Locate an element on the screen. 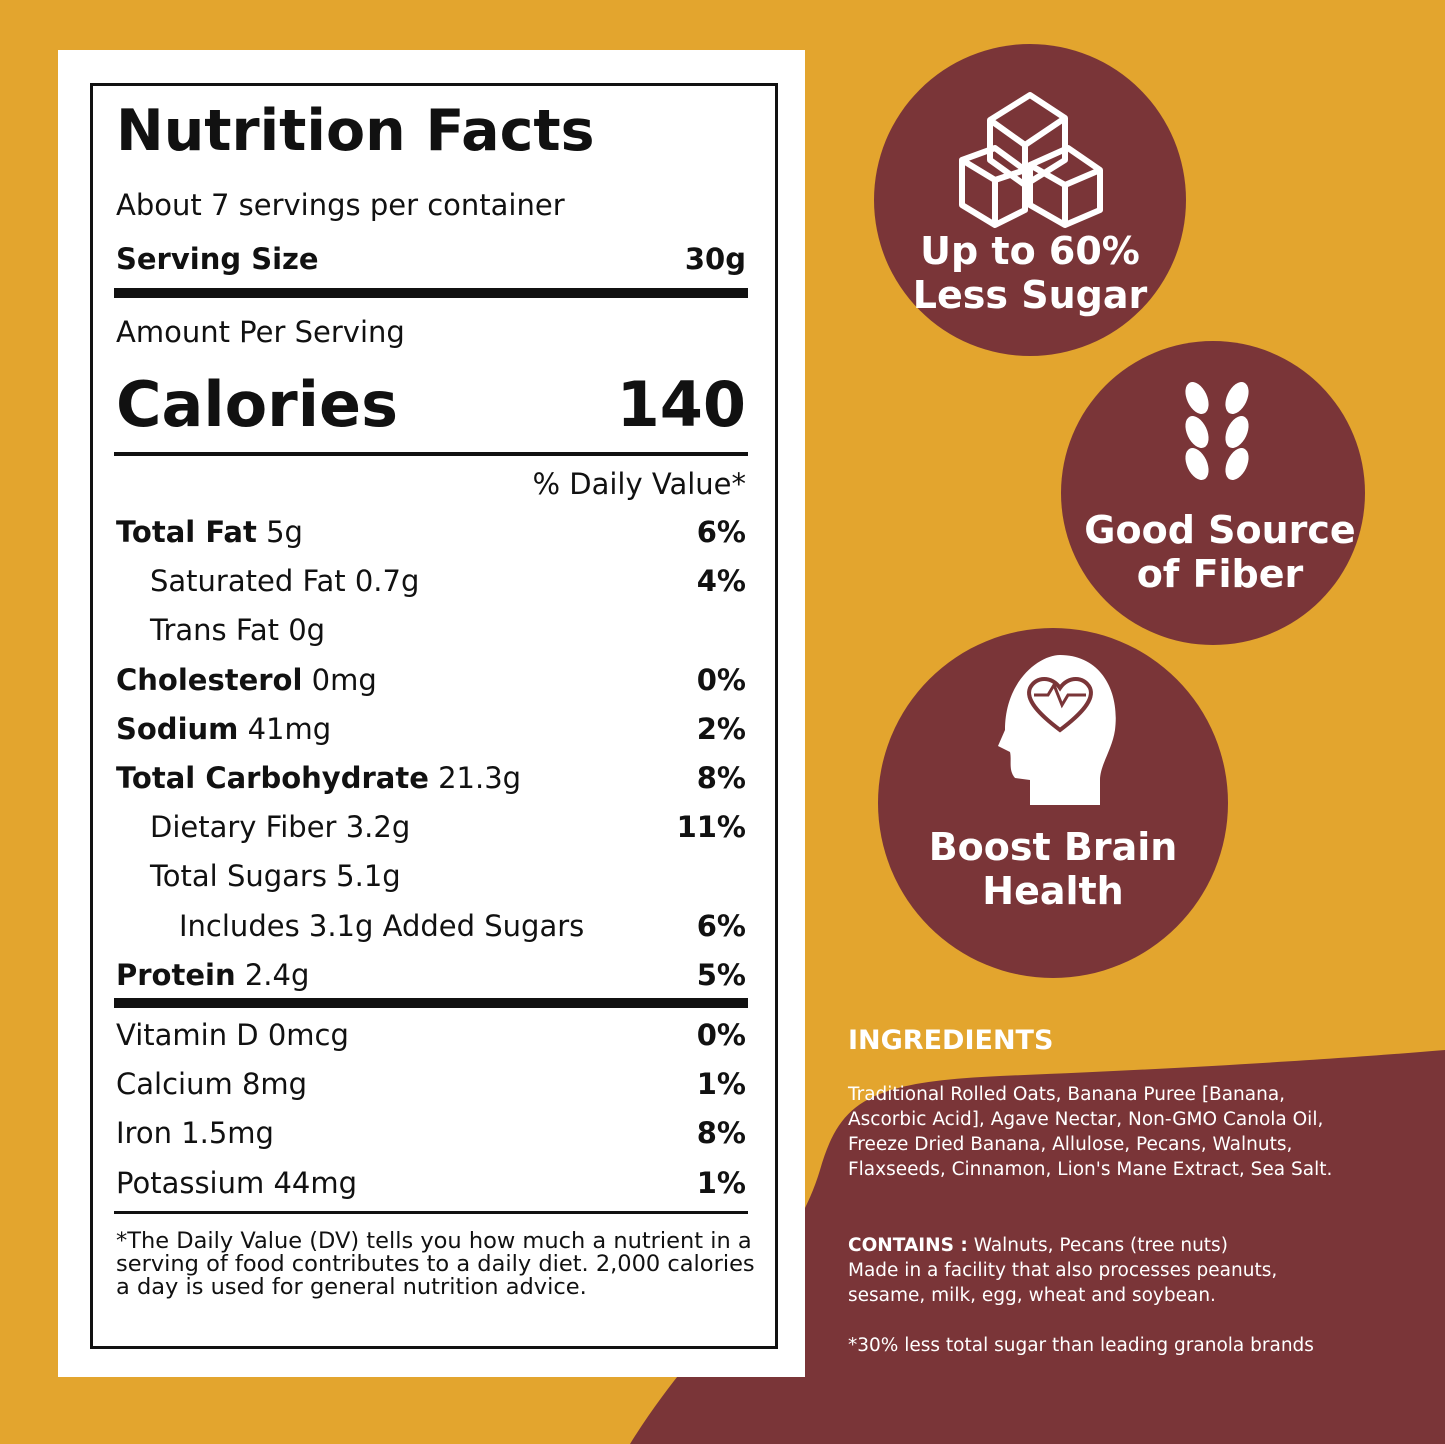 The width and height of the screenshot is (1445, 1444). badge-circle is located at coordinates (1213, 493).